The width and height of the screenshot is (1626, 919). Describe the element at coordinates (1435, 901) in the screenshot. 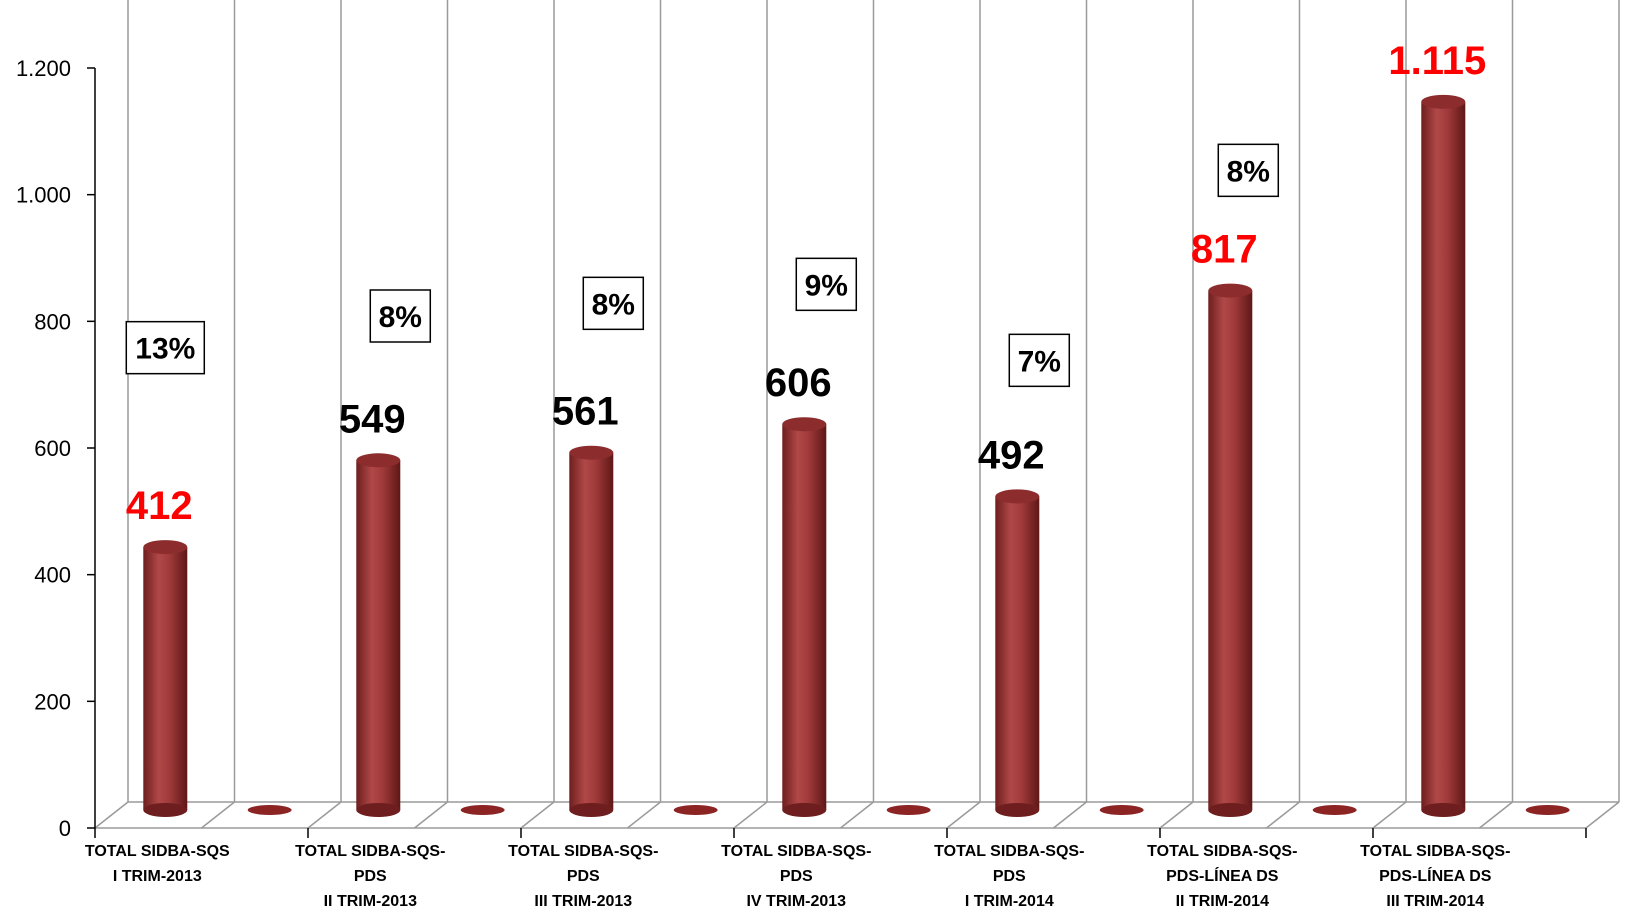

I see `category-label: III TRIM-2014` at that location.